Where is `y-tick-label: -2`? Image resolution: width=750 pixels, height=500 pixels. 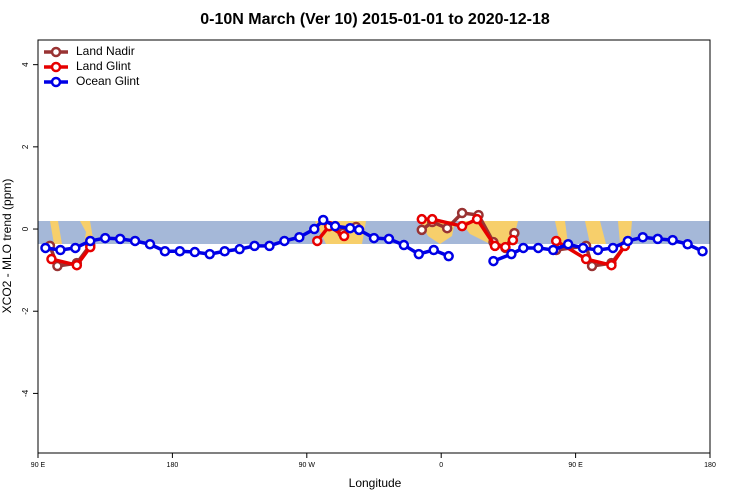 y-tick-label: -2 is located at coordinates (25, 311).